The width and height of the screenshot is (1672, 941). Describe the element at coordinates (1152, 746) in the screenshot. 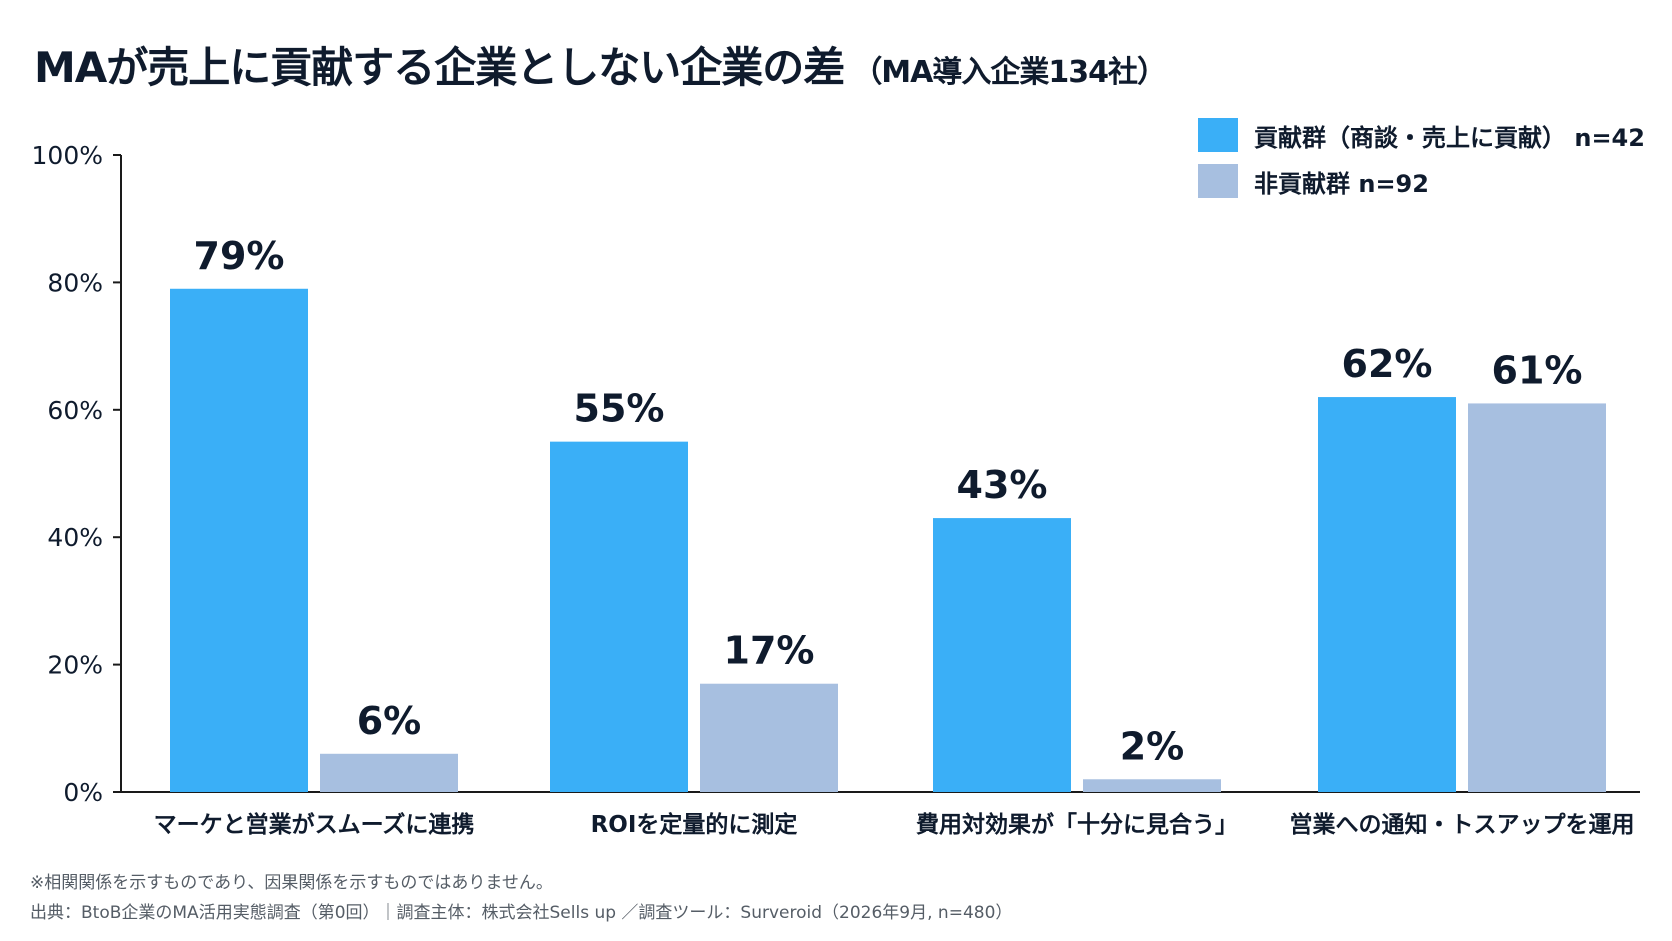

I see `data-label: 2%` at that location.